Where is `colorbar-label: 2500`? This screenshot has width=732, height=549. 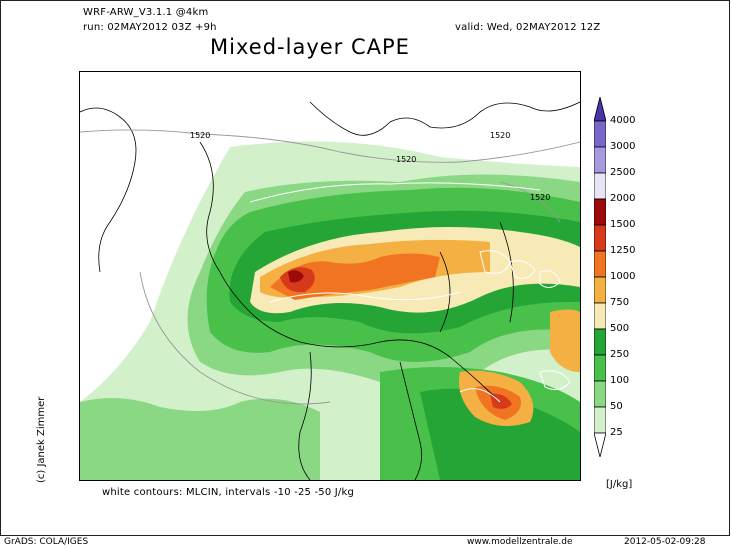
colorbar-label: 2500 is located at coordinates (623, 172).